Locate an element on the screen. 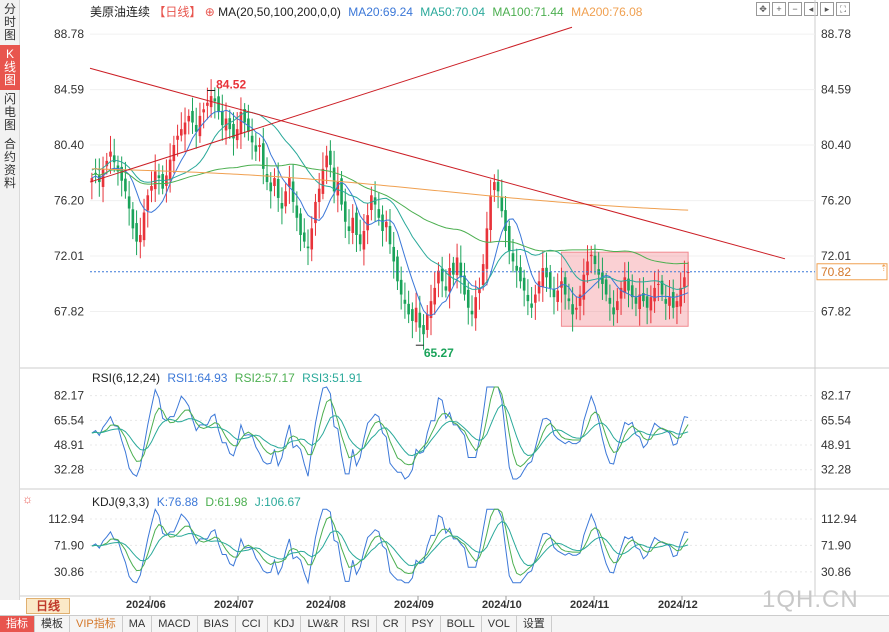  trend-line-up is located at coordinates (331, 104).